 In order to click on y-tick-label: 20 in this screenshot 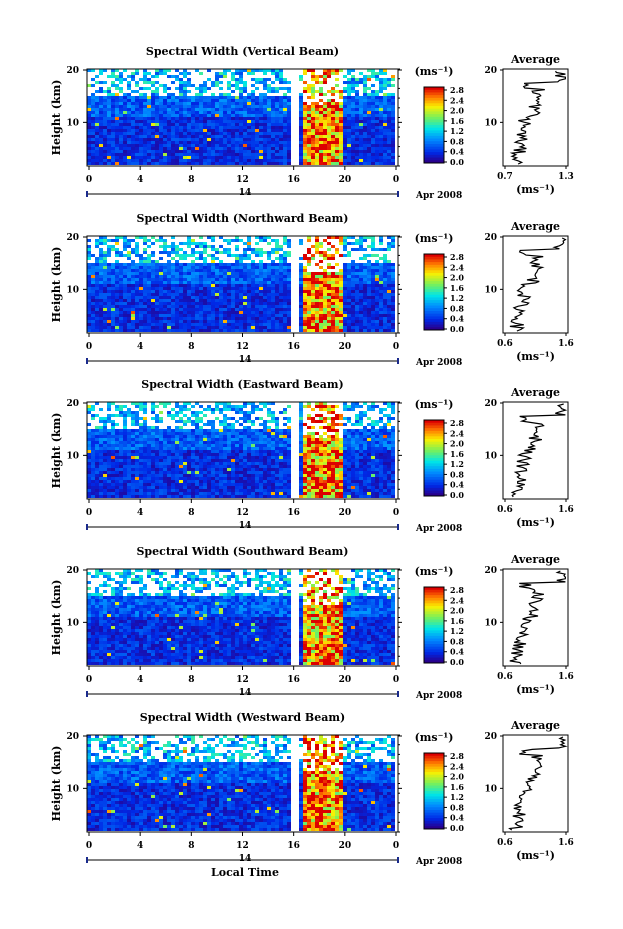, I will do `click(72, 71)`.